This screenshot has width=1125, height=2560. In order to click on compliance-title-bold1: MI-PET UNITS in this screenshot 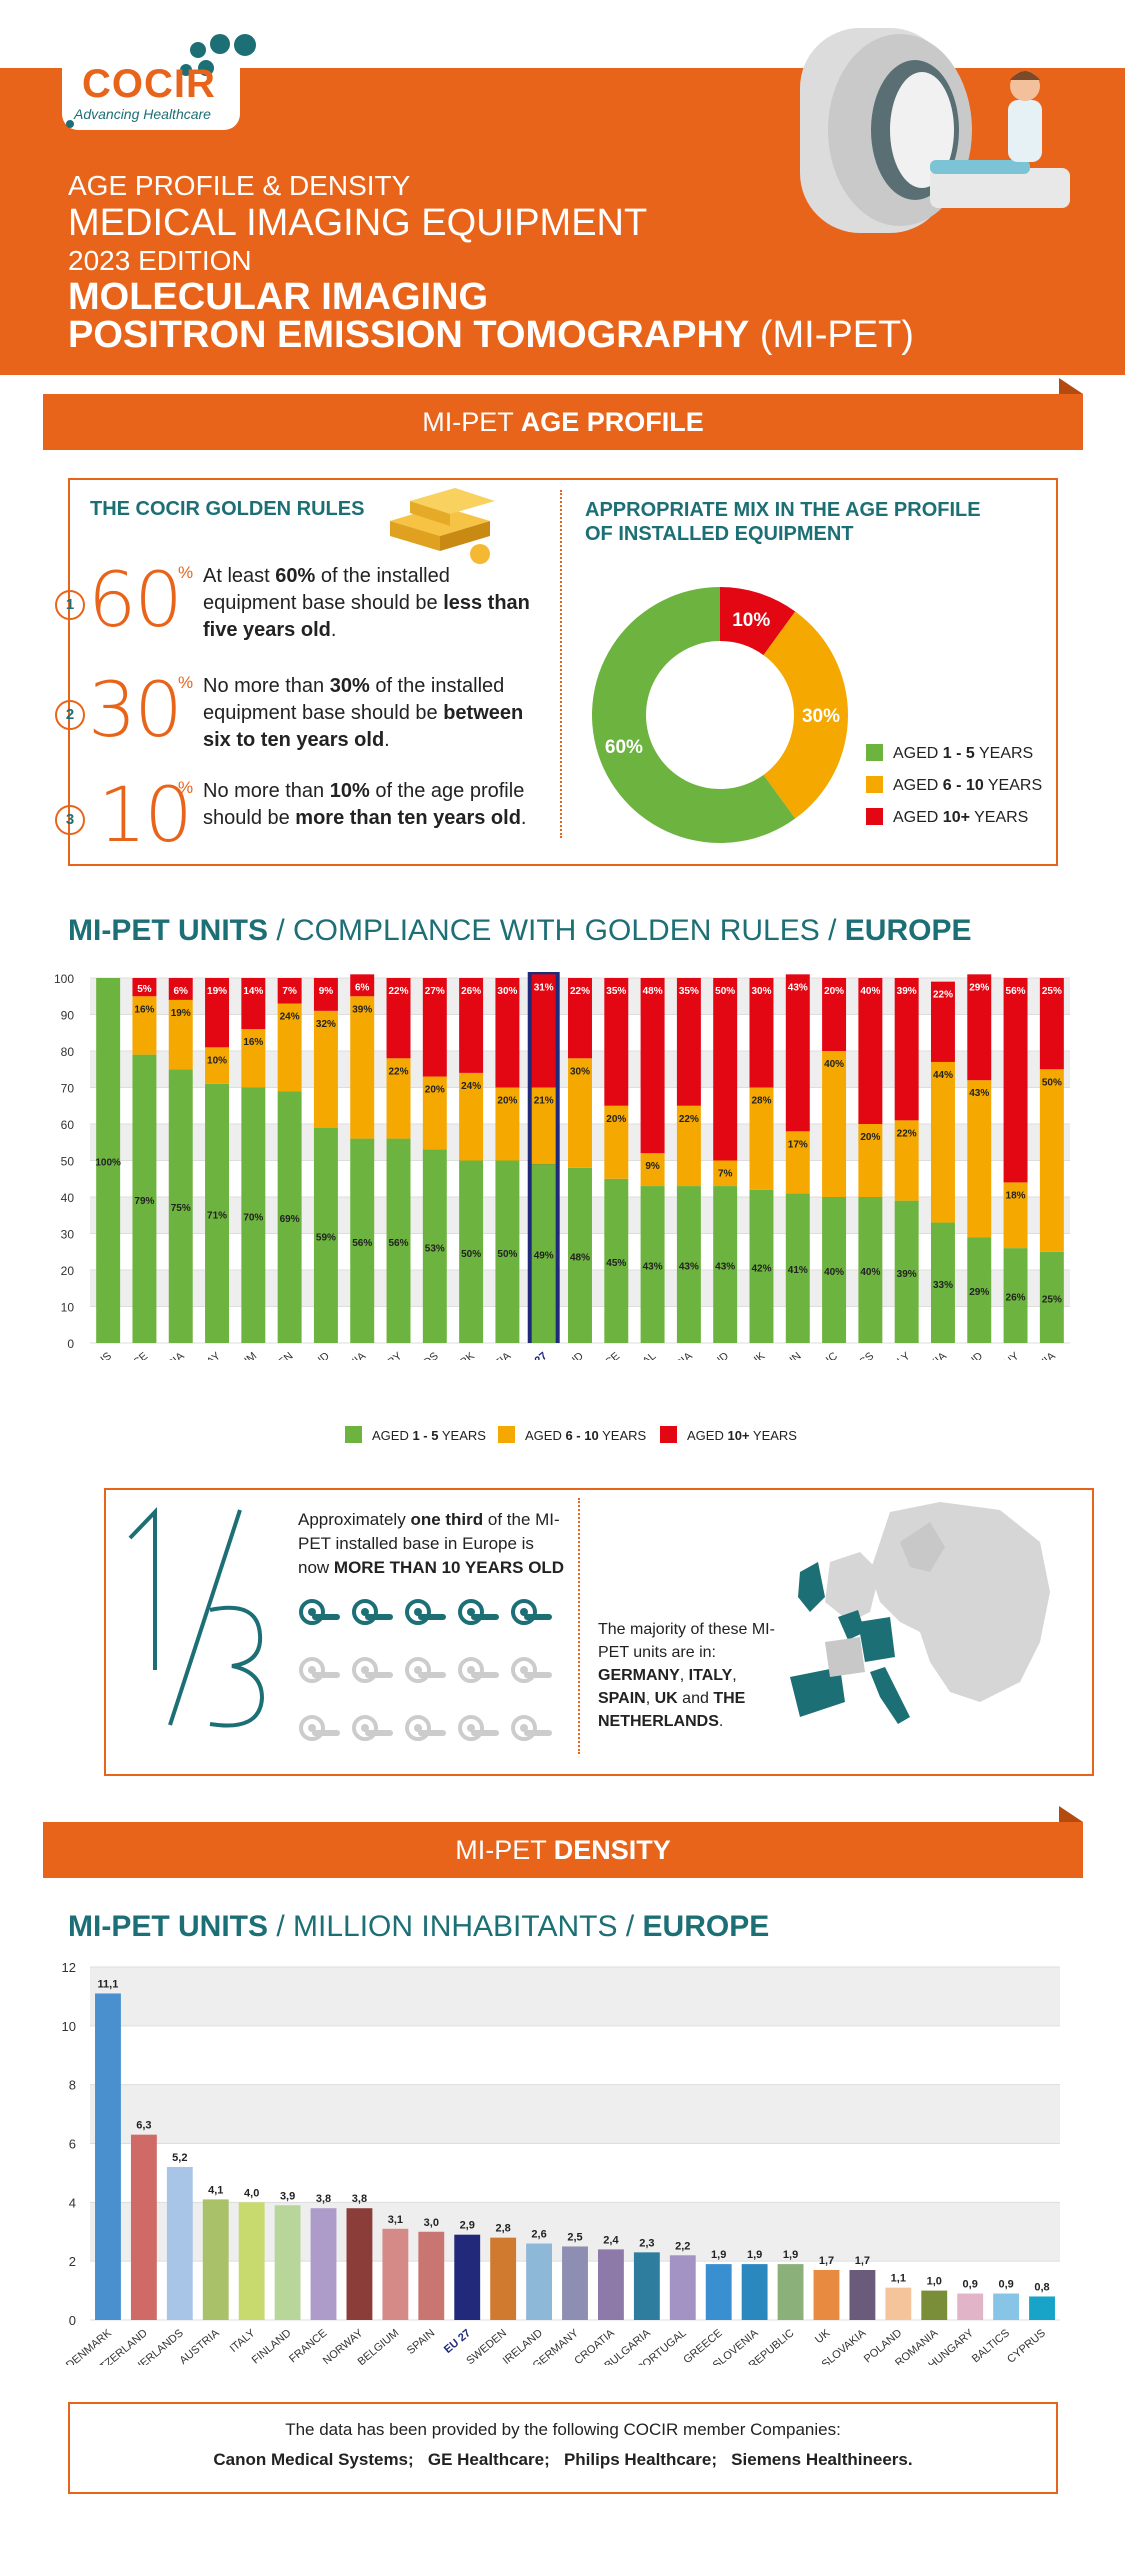, I will do `click(168, 930)`.